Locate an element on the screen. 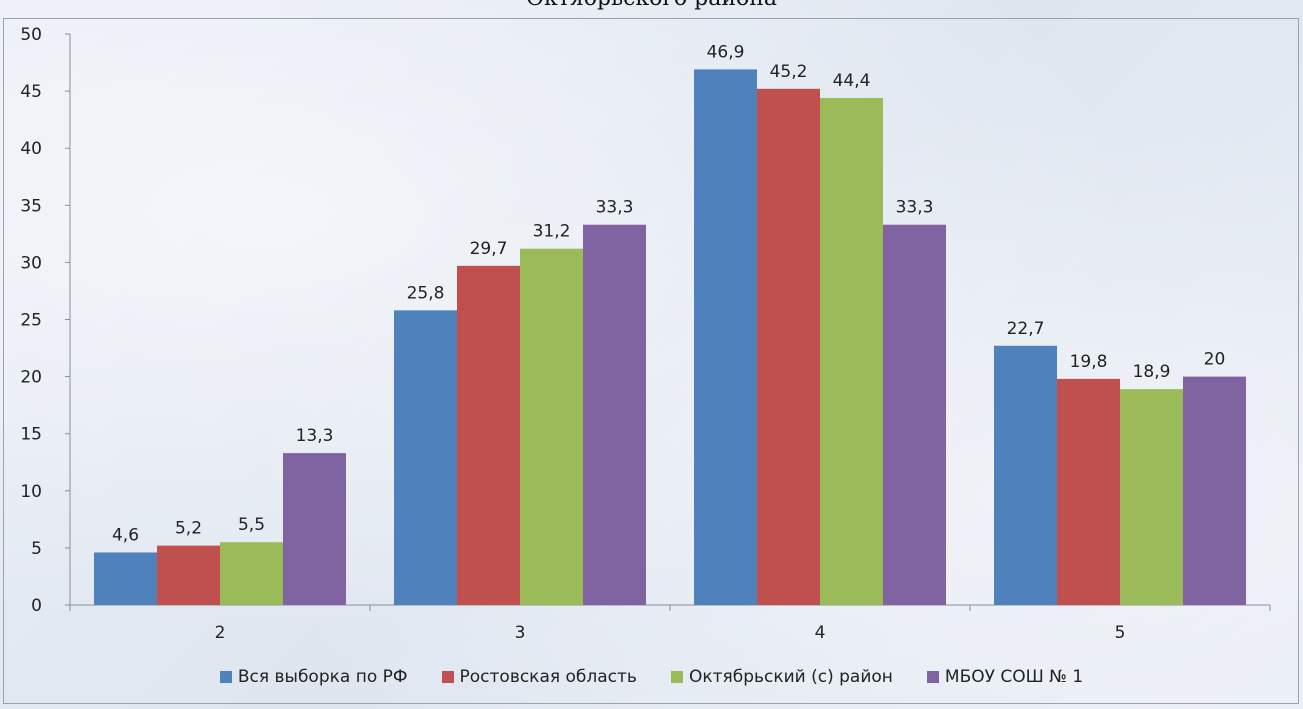 This screenshot has width=1303, height=709. legend-item: МБОУ СОШ № 1 is located at coordinates (1005, 677).